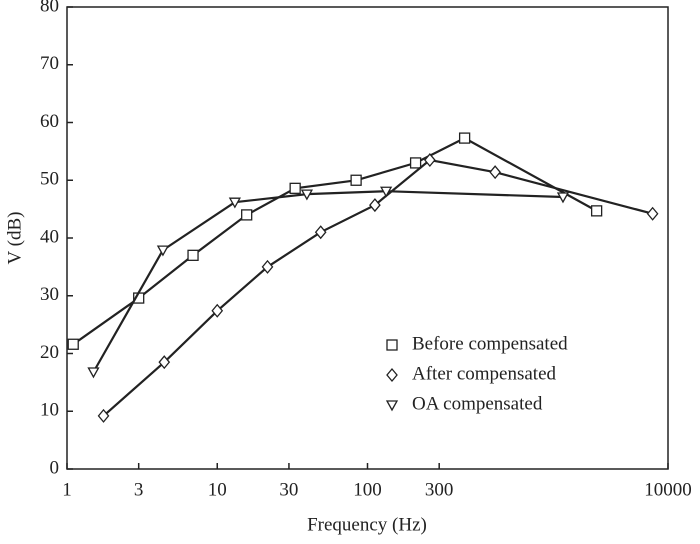  What do you see at coordinates (49, 236) in the screenshot?
I see `y-tick-label: 40` at bounding box center [49, 236].